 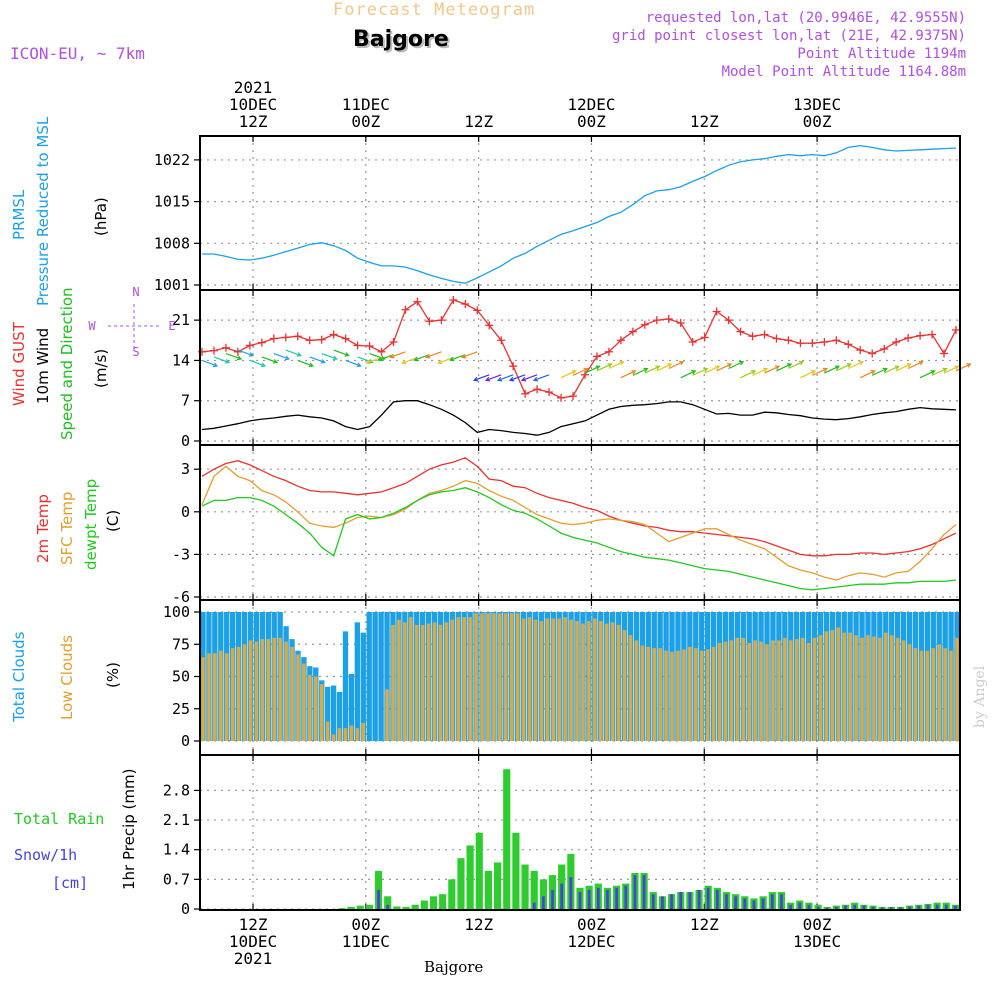 I want to click on compass-letter: N, so click(x=135, y=292).